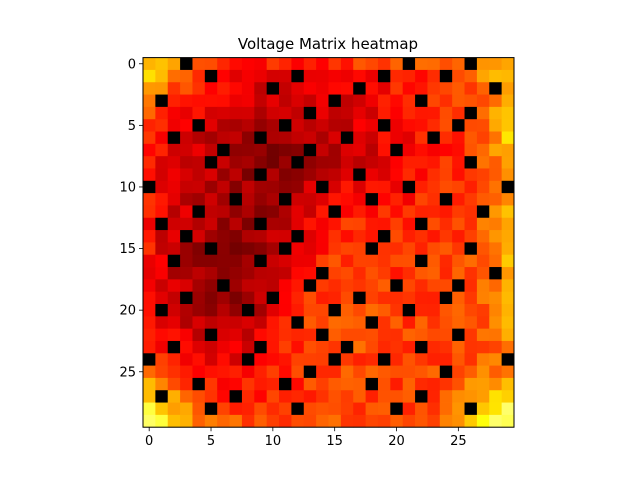 This screenshot has width=640, height=480. What do you see at coordinates (396, 441) in the screenshot?
I see `x-tick-label: 20` at bounding box center [396, 441].